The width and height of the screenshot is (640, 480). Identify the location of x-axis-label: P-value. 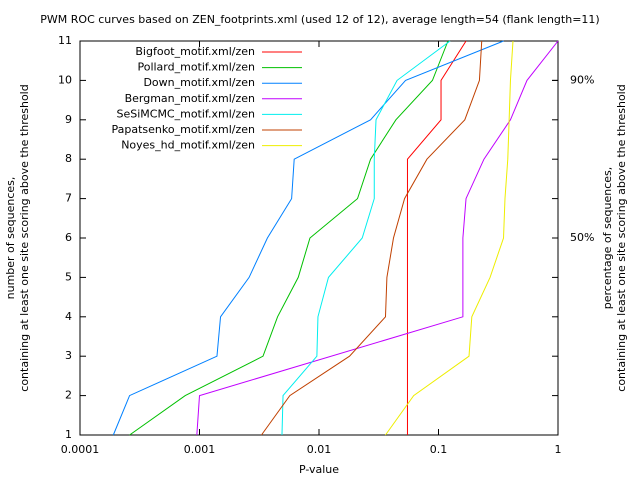
(319, 469).